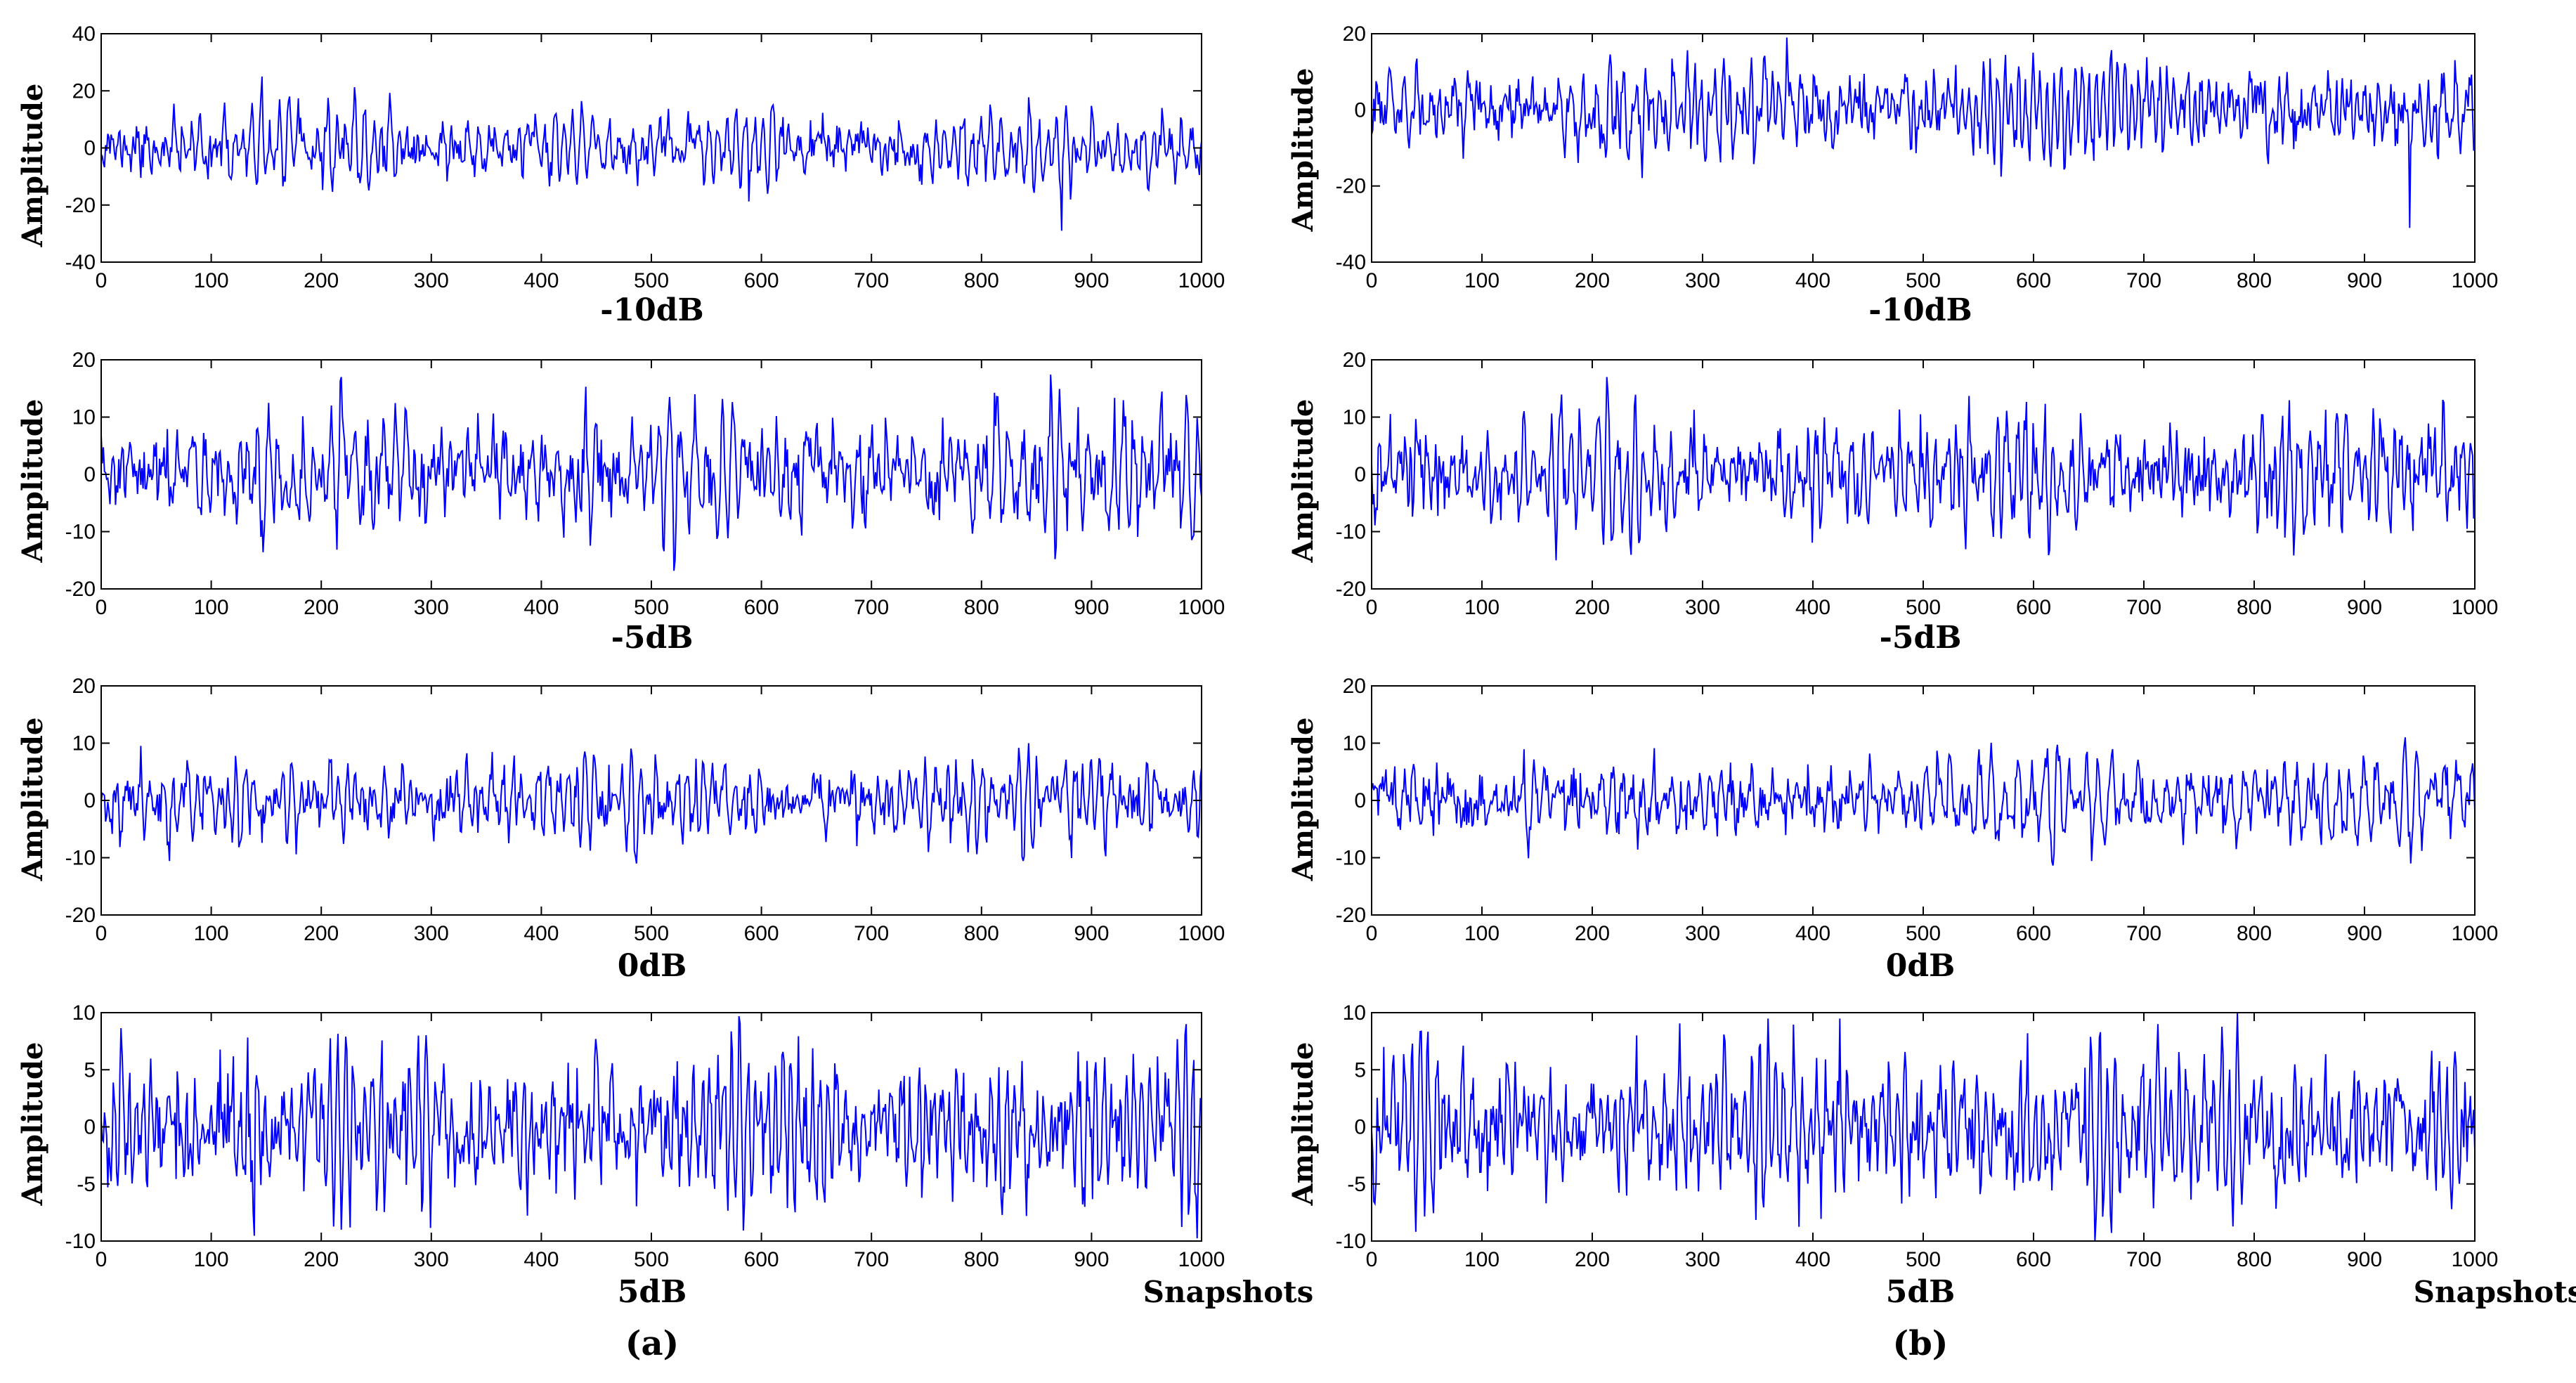  Describe the element at coordinates (431, 608) in the screenshot. I see `x-tick-label-a2: 300` at that location.